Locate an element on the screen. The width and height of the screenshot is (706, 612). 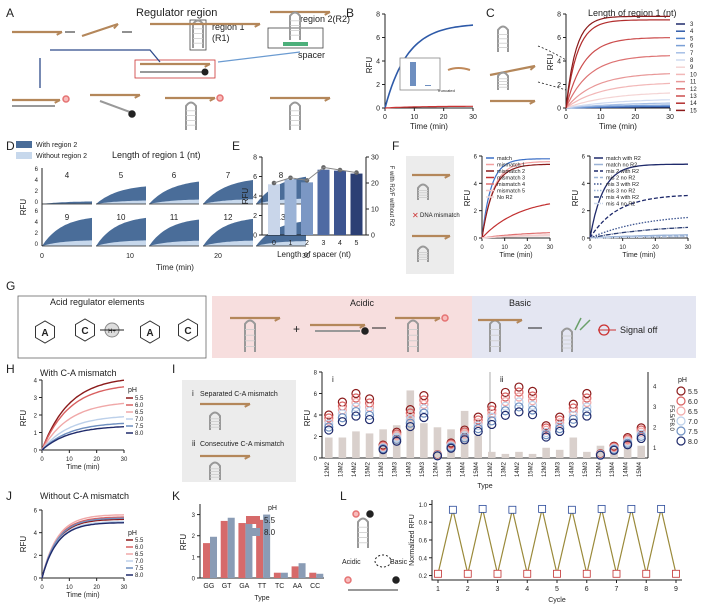
d-bot-3-area2 is located at coordinates (228, 243).